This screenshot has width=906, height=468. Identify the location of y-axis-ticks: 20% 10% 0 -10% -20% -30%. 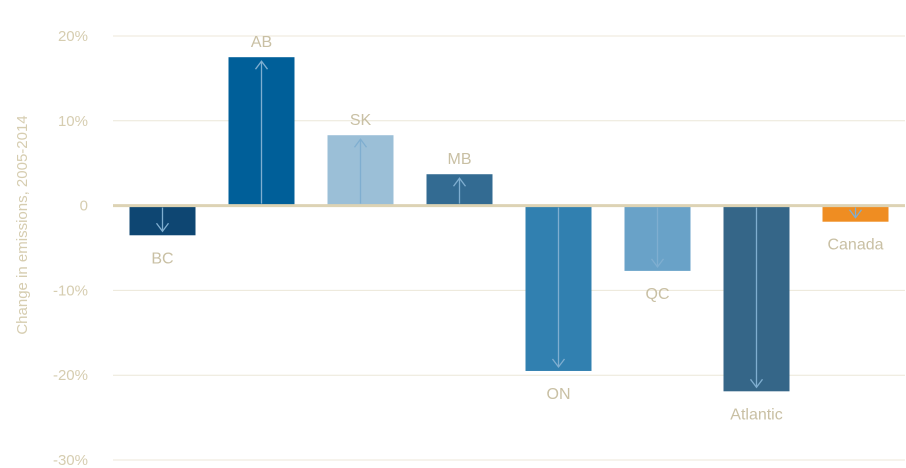
(70, 248).